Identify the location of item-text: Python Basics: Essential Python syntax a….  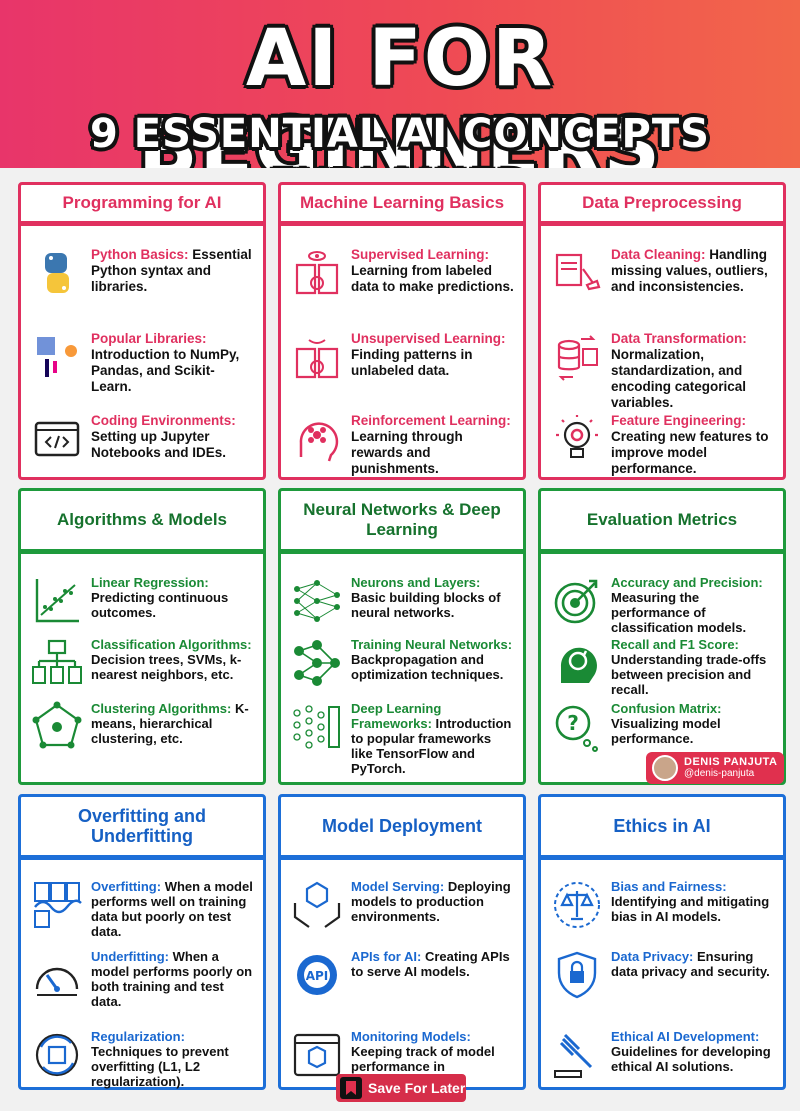
(173, 271).